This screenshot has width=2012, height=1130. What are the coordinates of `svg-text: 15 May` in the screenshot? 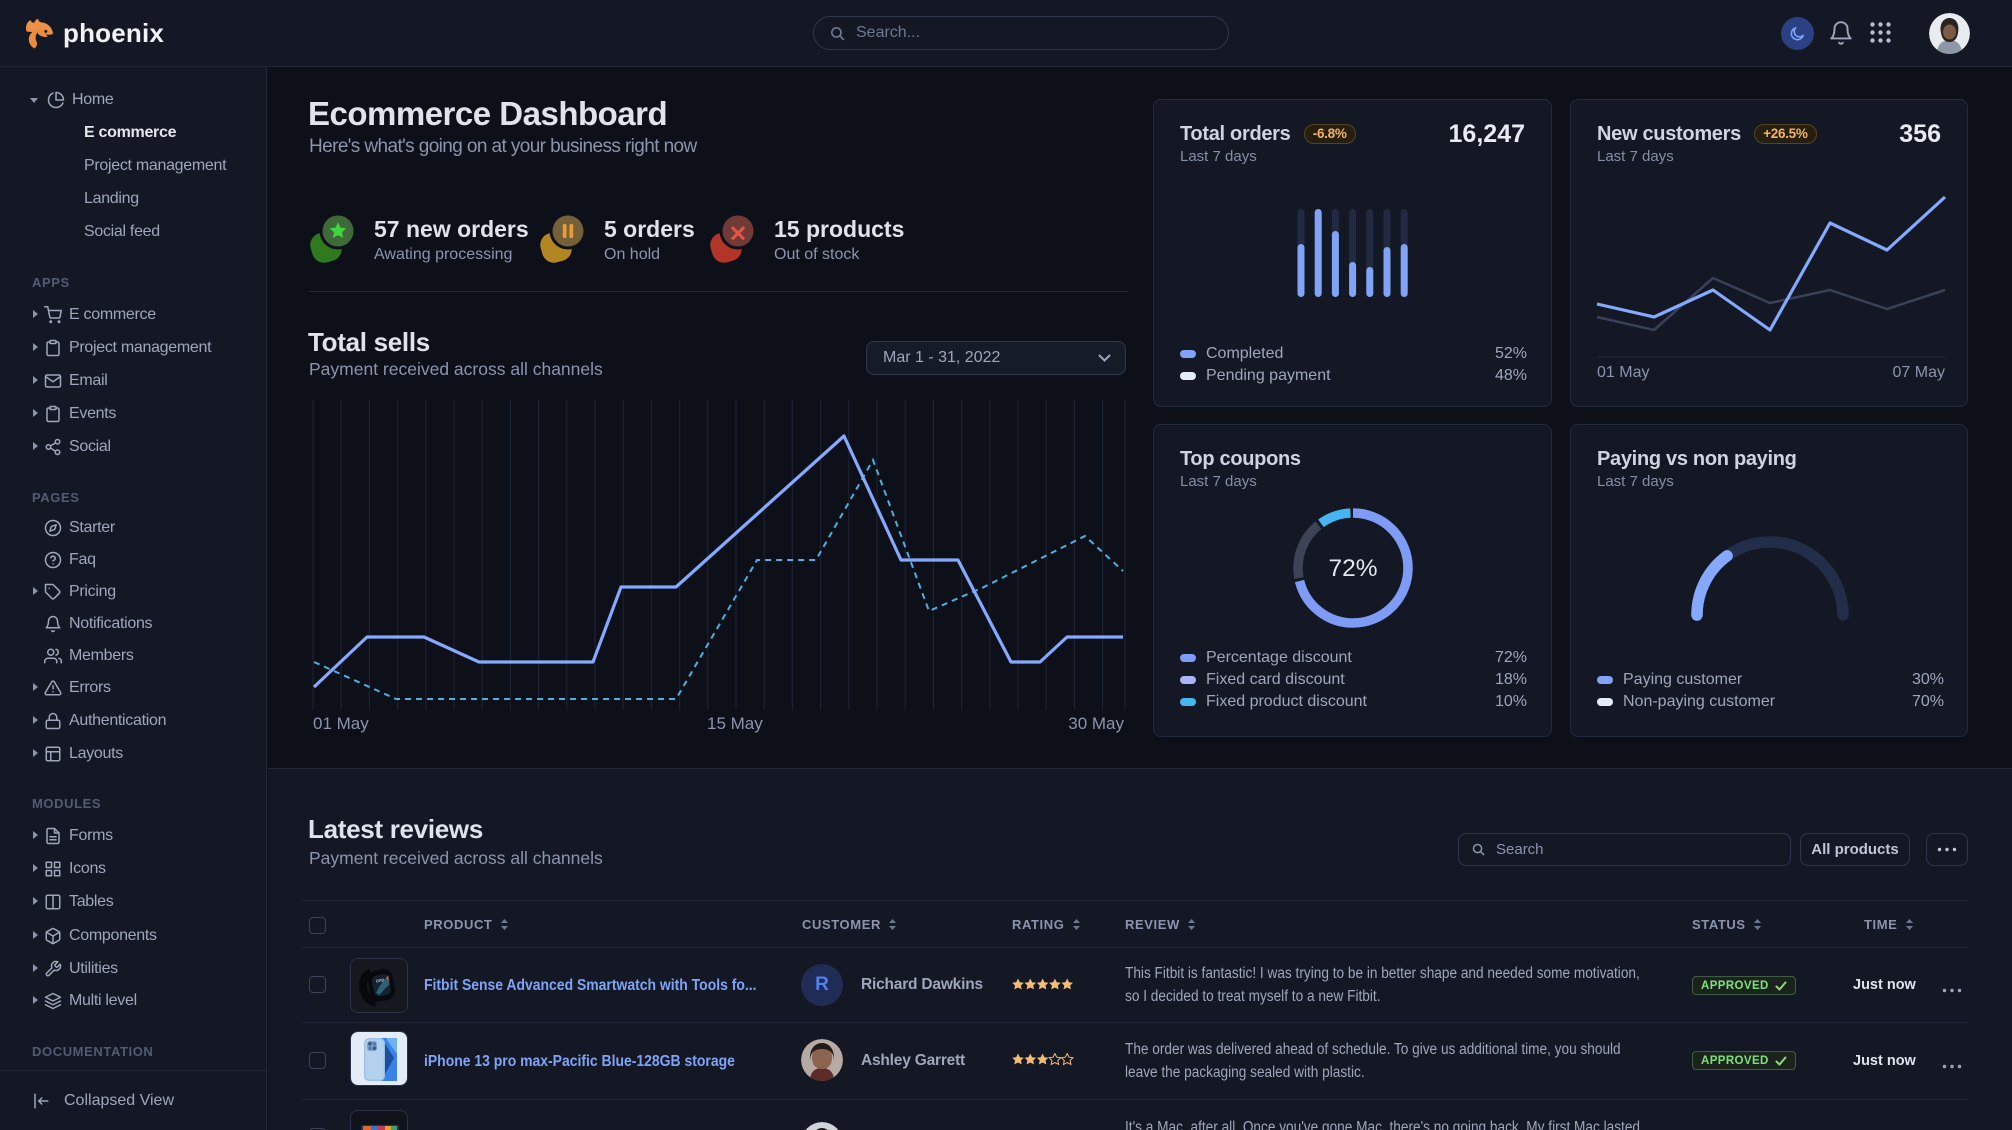 It's located at (735, 723).